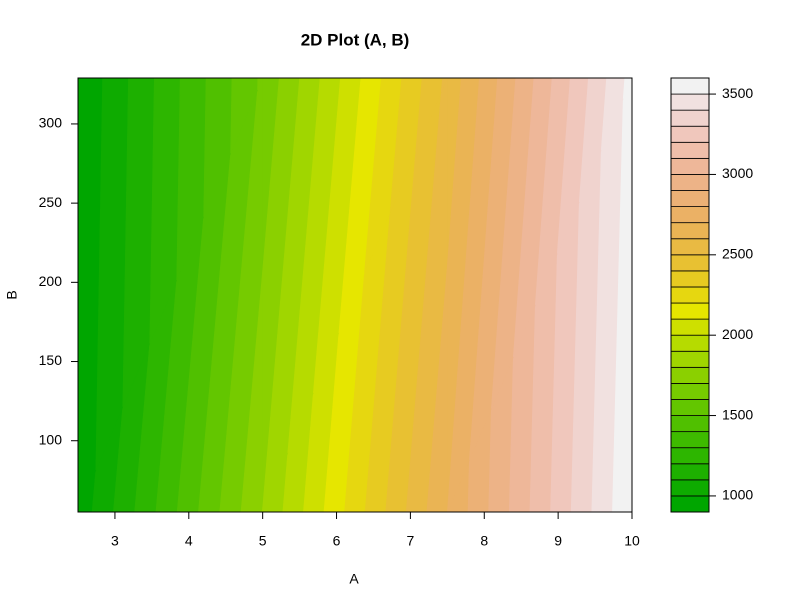 This screenshot has width=788, height=610. I want to click on y-tick-label: 250, so click(51, 202).